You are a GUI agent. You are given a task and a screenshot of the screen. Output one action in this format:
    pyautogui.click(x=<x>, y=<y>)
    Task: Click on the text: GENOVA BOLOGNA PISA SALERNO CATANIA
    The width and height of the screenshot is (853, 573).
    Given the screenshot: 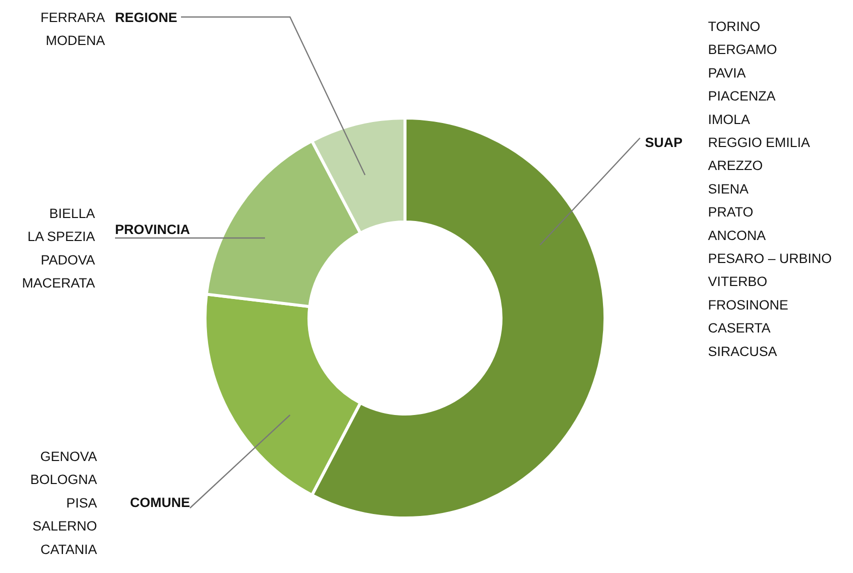 What is the action you would take?
    pyautogui.click(x=63, y=503)
    